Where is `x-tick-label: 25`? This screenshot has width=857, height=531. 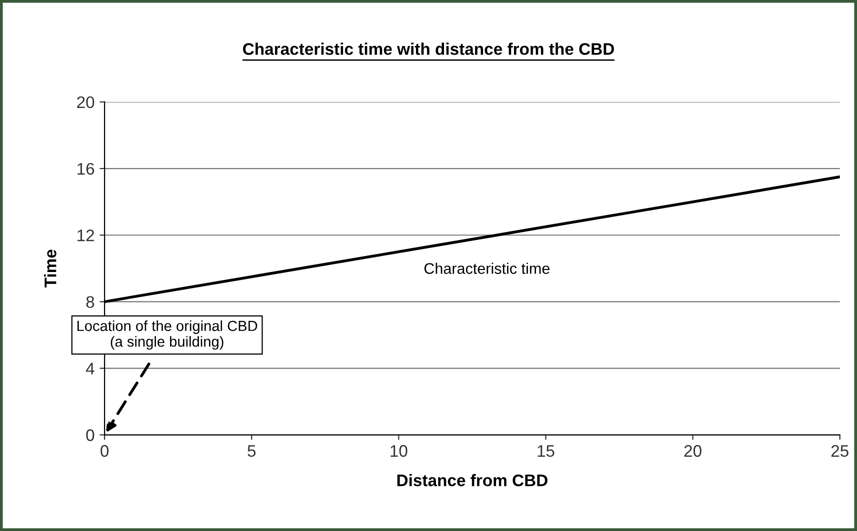 x-tick-label: 25 is located at coordinates (839, 451).